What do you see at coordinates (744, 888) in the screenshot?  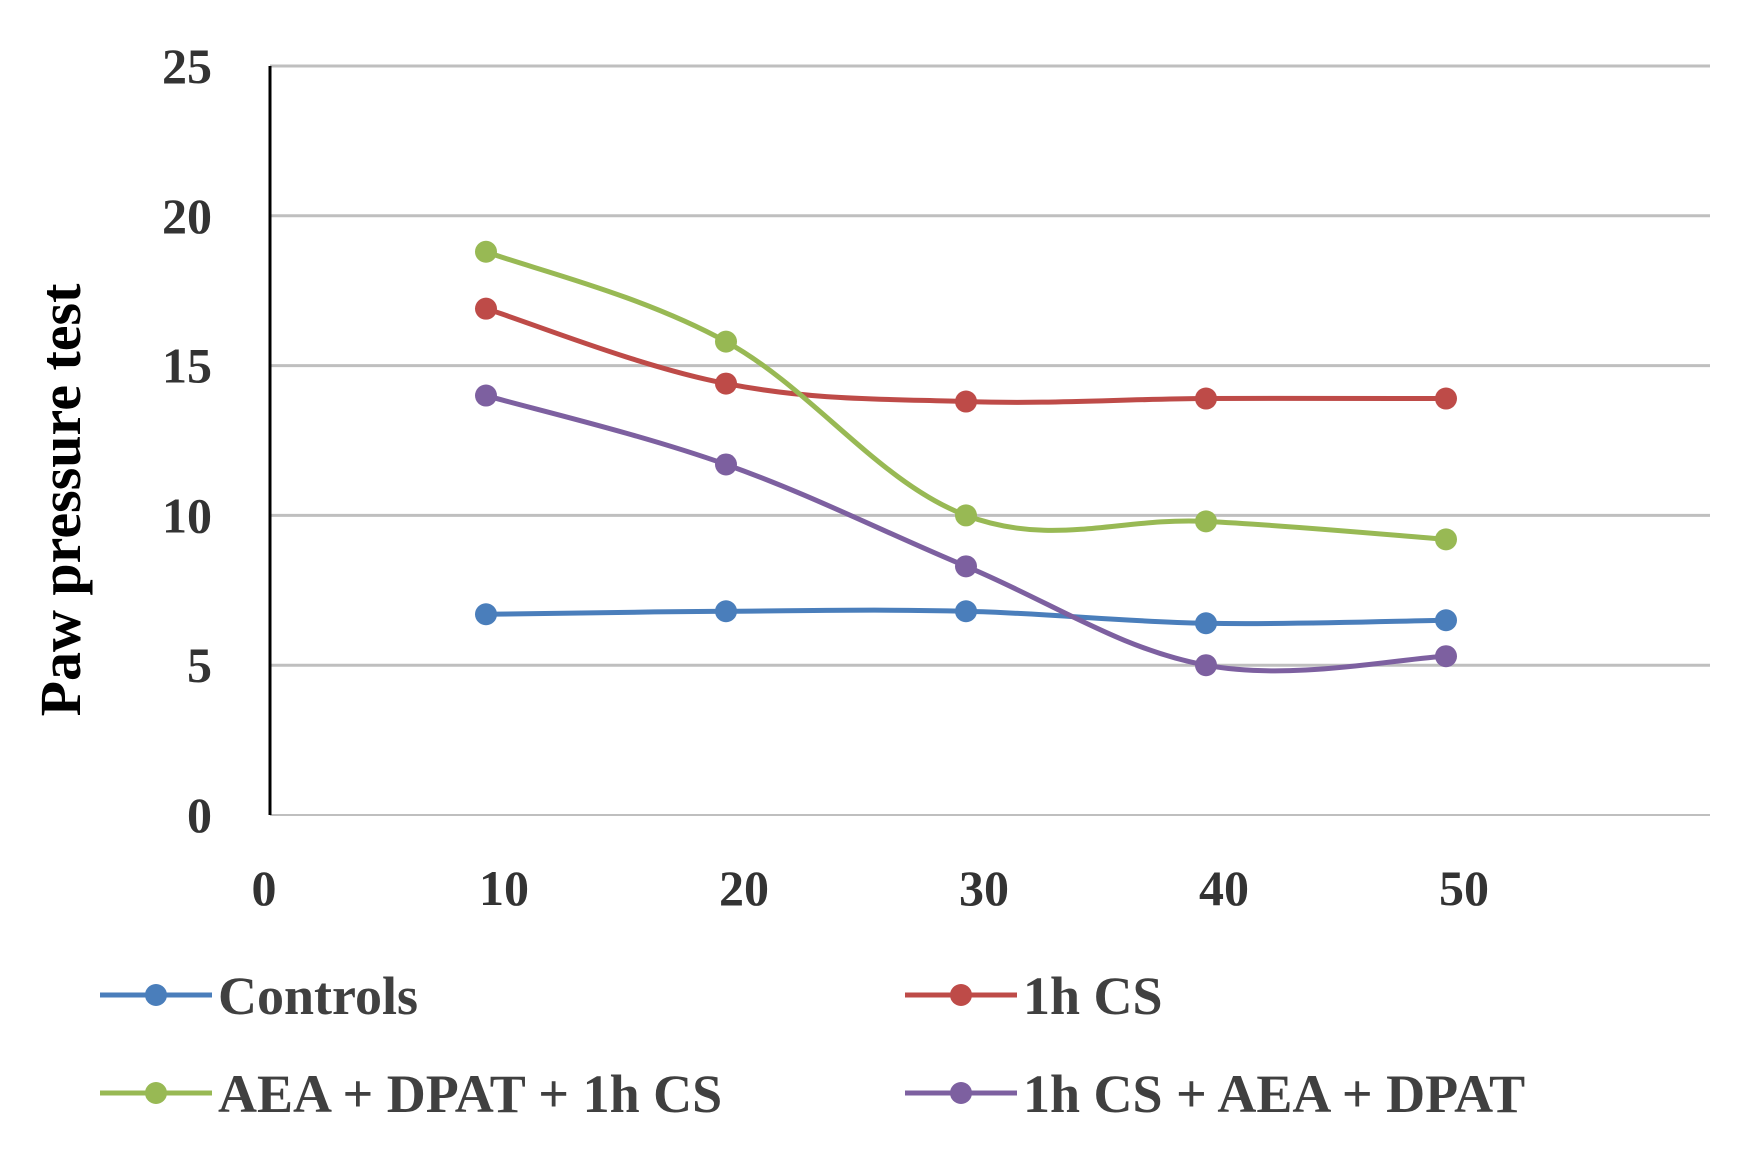 I see `x-tick-label: 20` at bounding box center [744, 888].